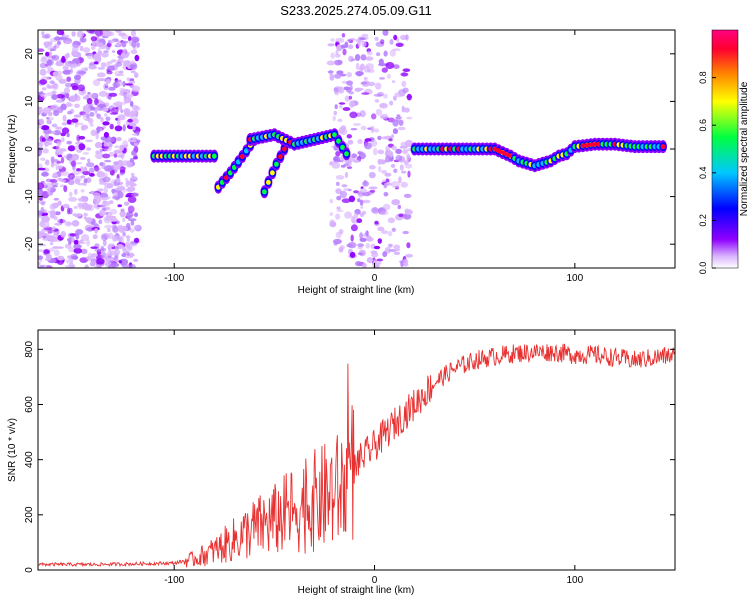 The height and width of the screenshot is (600, 750). What do you see at coordinates (346, 154) in the screenshot?
I see `branch-2-core` at bounding box center [346, 154].